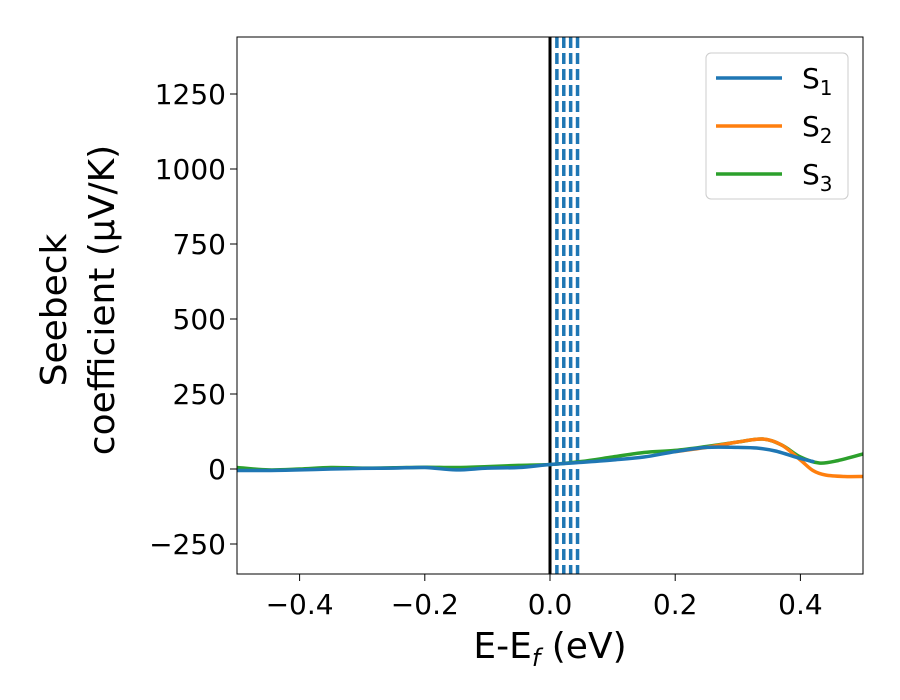 The image size is (900, 700). Describe the element at coordinates (425, 604) in the screenshot. I see `x-tick-label: −0.2` at that location.